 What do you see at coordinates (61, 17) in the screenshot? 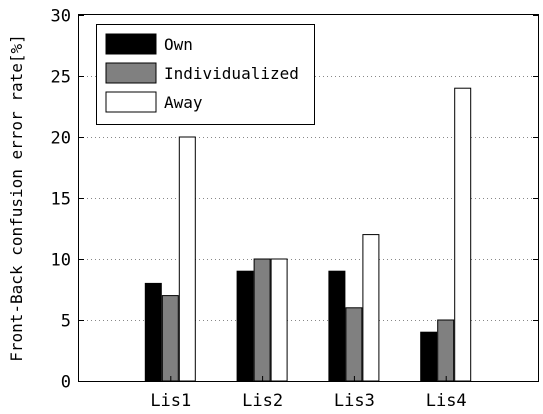
I see `y-tick-label: 30` at bounding box center [61, 17].